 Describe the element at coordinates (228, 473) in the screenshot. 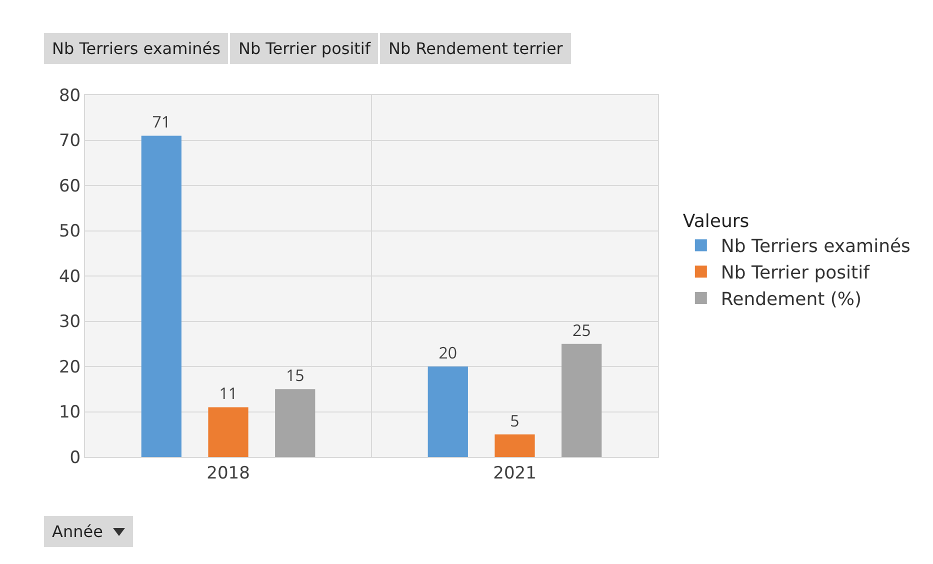

I see `x-tick-label: 2018` at that location.